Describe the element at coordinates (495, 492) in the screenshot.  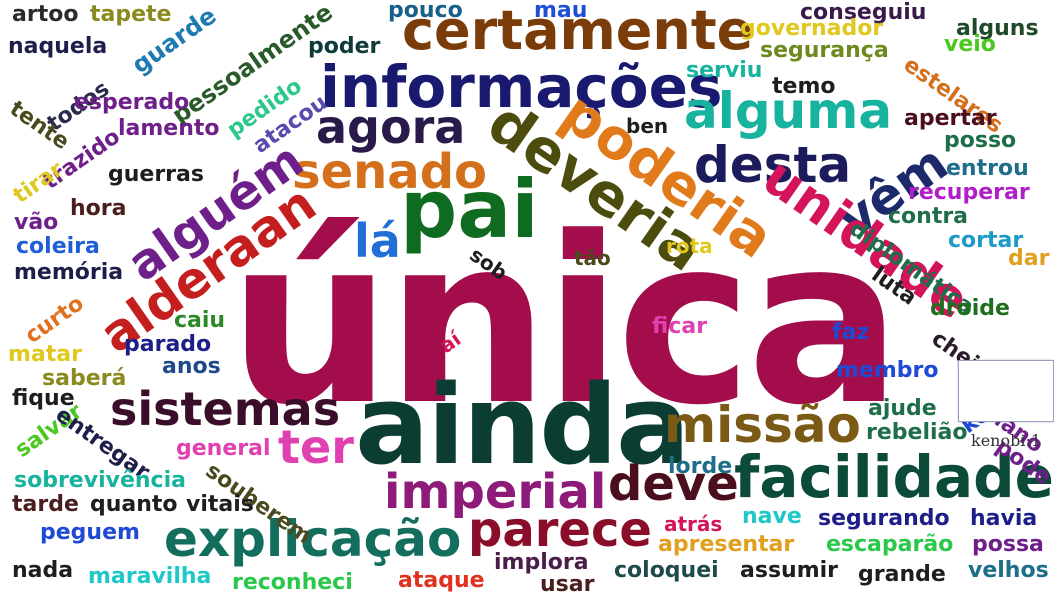
I see `word-imperial: imperial` at that location.